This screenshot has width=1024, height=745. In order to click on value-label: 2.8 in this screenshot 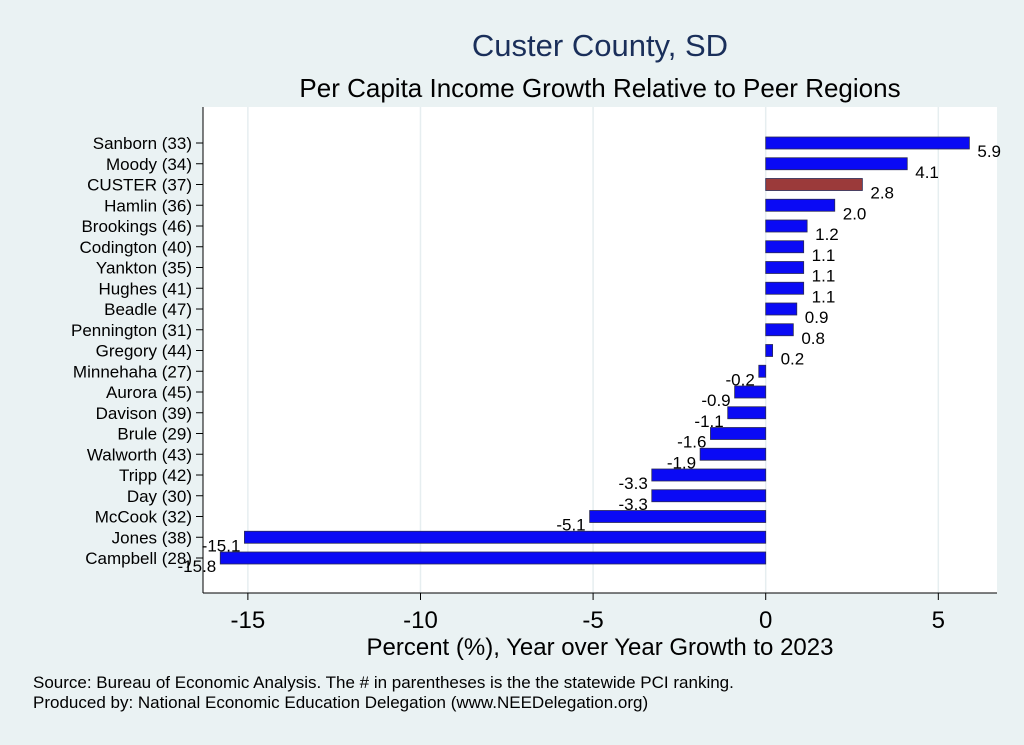, I will do `click(882, 193)`.